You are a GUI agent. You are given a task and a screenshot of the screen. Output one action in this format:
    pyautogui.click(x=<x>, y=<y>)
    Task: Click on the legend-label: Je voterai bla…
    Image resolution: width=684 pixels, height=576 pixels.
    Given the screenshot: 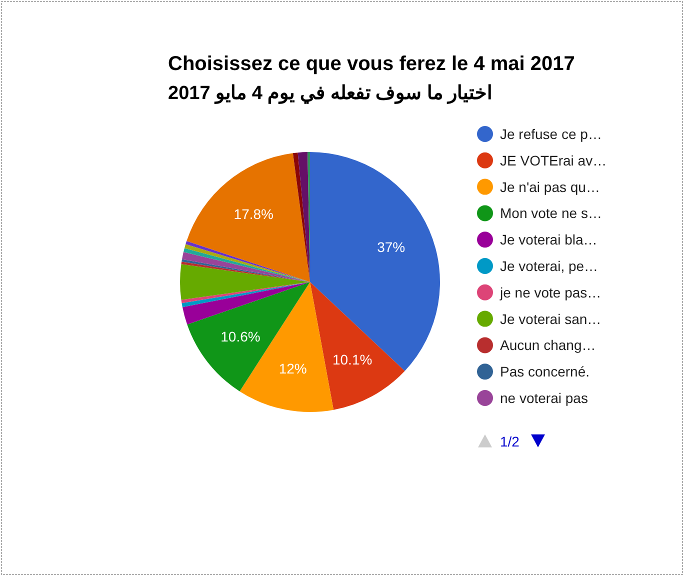 What is the action you would take?
    pyautogui.click(x=549, y=240)
    